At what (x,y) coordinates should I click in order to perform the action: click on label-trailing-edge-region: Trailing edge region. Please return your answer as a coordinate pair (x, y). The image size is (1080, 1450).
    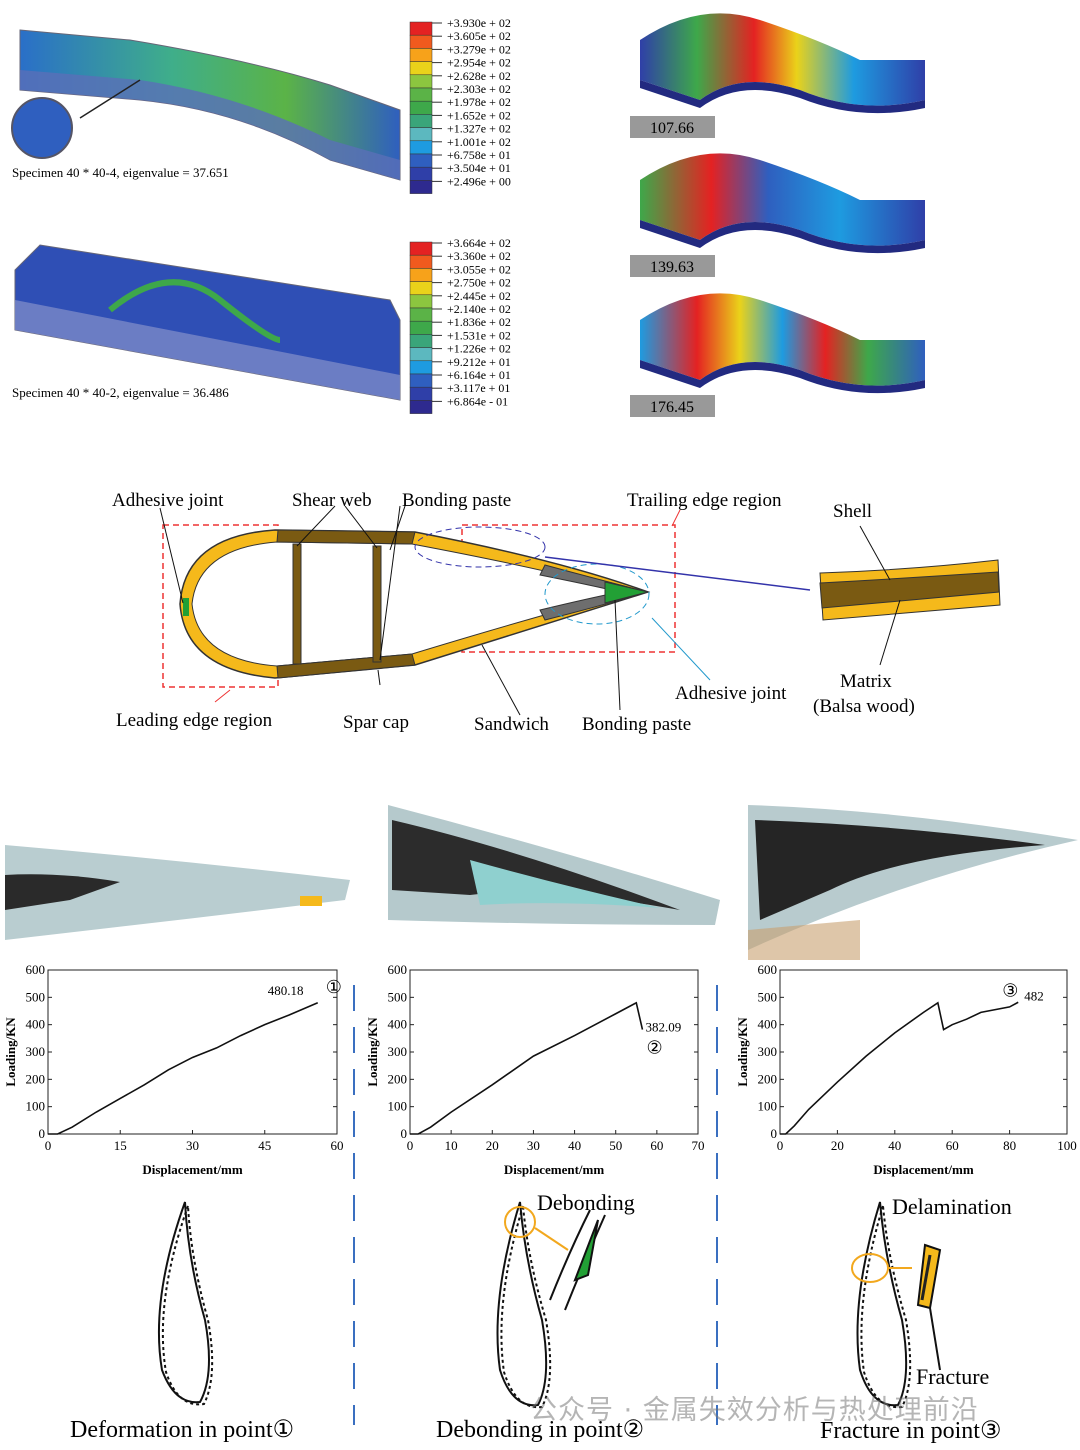
    Looking at the image, I should click on (704, 500).